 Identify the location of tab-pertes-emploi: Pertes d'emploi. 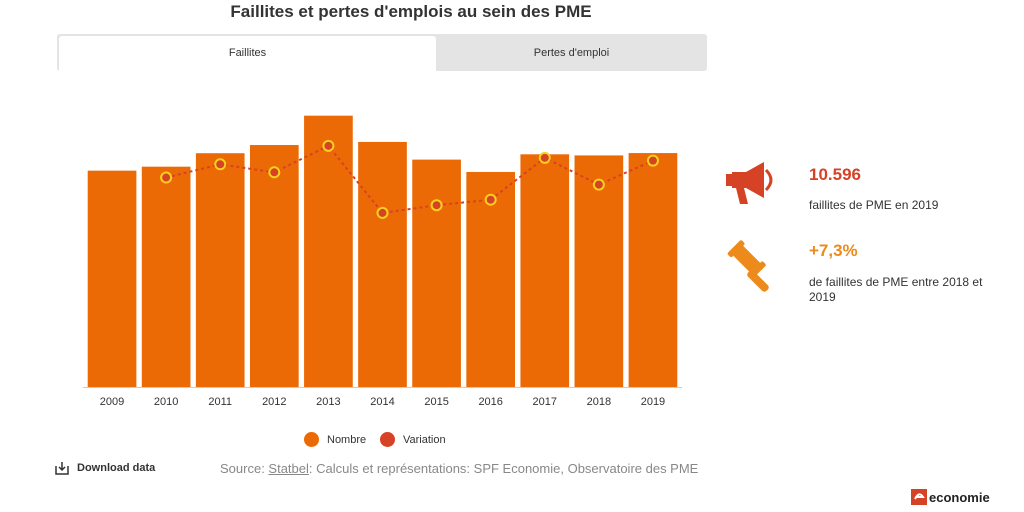
(571, 53).